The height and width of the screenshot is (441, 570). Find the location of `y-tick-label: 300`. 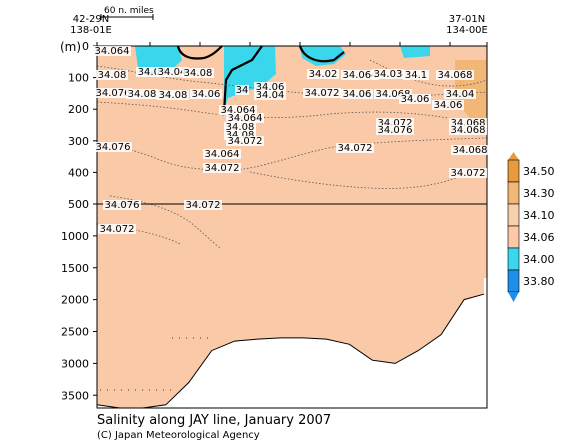

y-tick-label: 300 is located at coordinates (78, 141).